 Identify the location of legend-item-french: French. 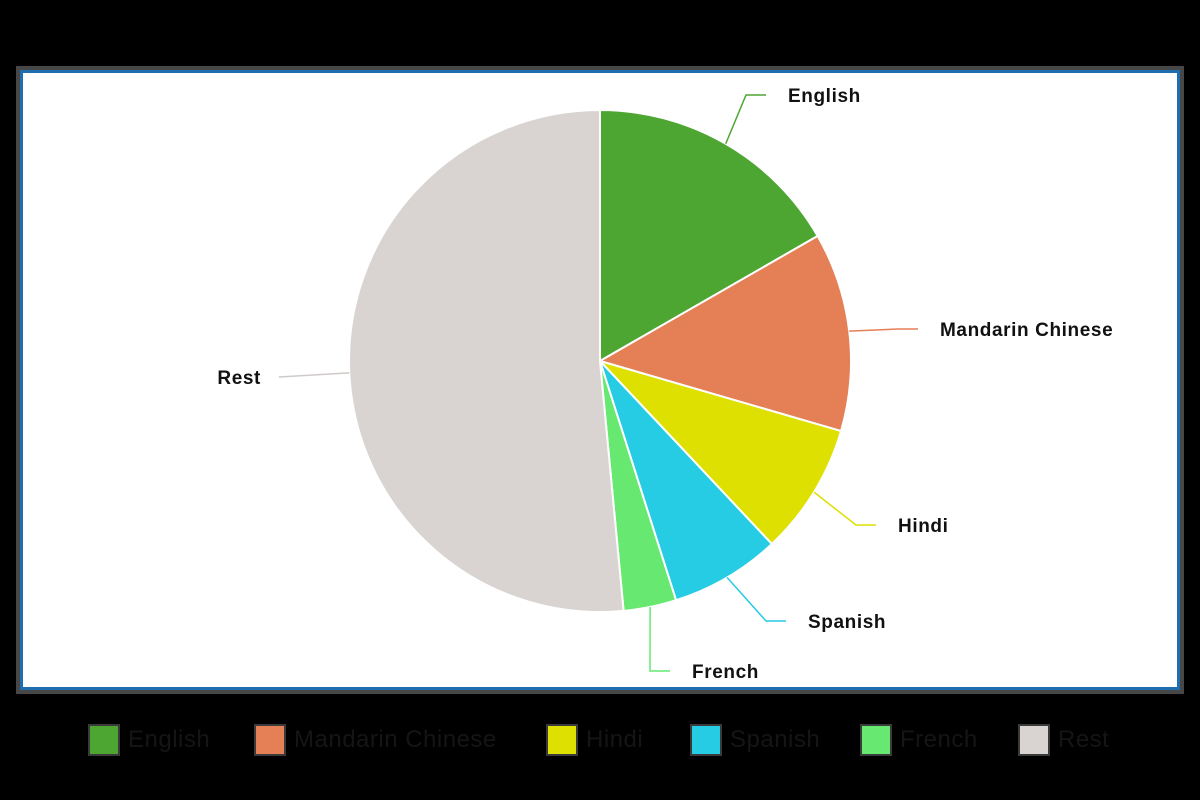
(919, 740).